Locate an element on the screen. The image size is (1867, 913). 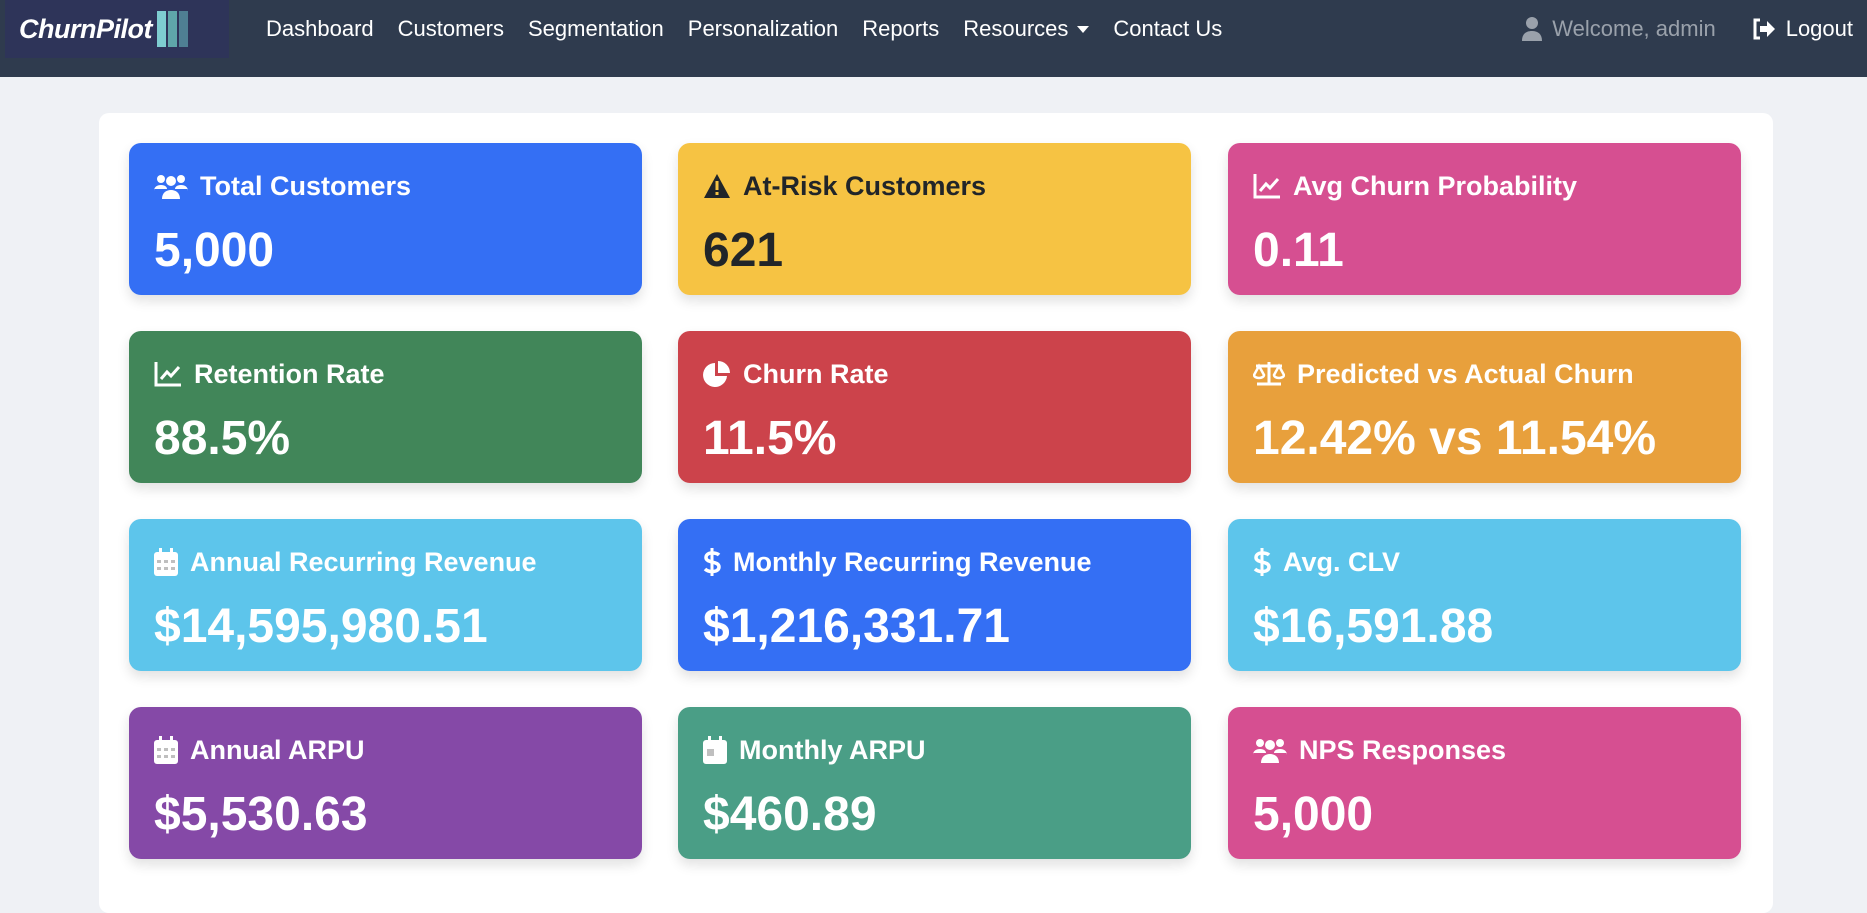
nav-resources-label: Resources is located at coordinates (1016, 28).